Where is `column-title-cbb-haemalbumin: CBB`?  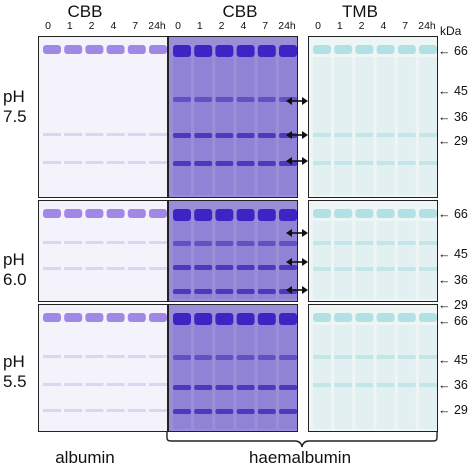 column-title-cbb-haemalbumin: CBB is located at coordinates (240, 11).